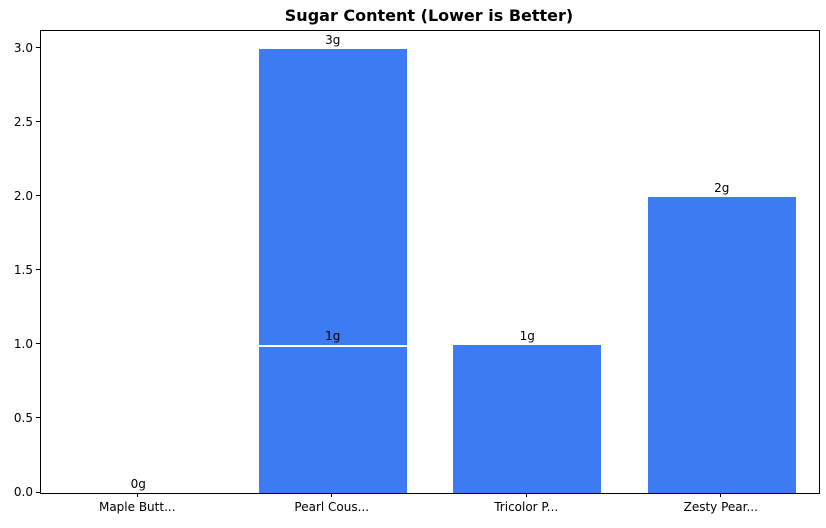 This screenshot has width=826, height=528. I want to click on y-tick-label: 1.0, so click(23, 343).